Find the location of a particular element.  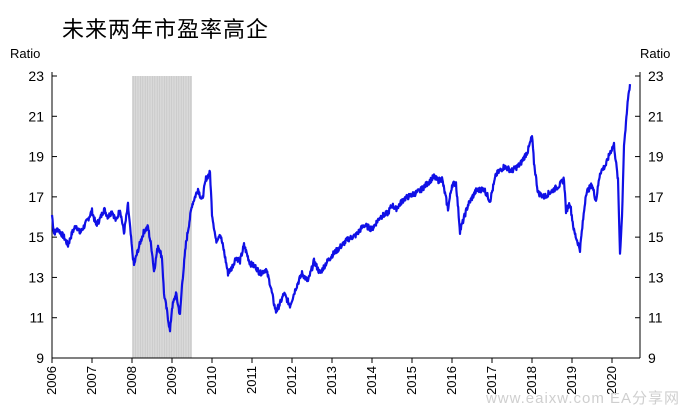

x-tick-label: 2007 is located at coordinates (91, 380).